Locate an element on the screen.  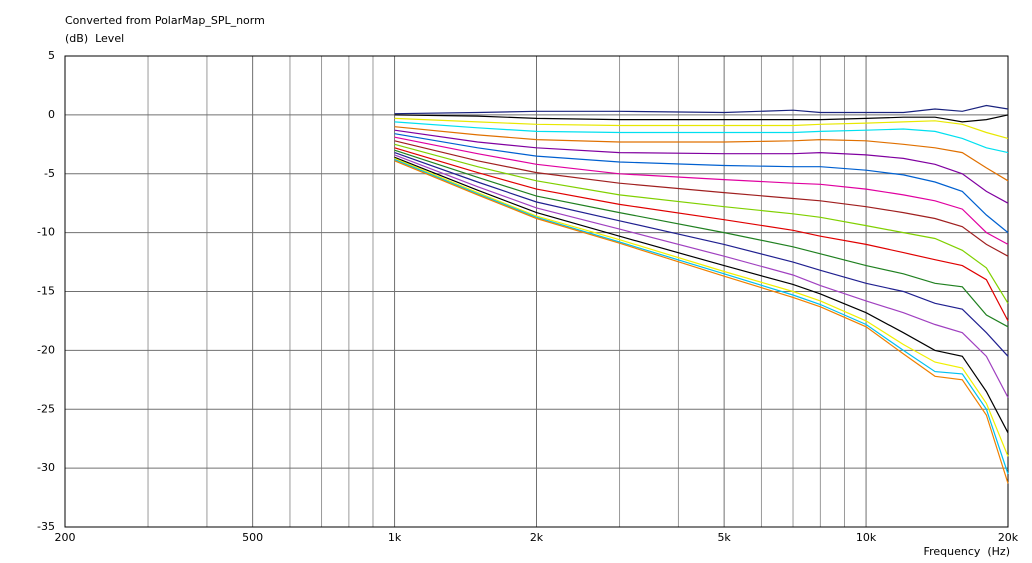
y-tick-label: -35 is located at coordinates (46, 526).